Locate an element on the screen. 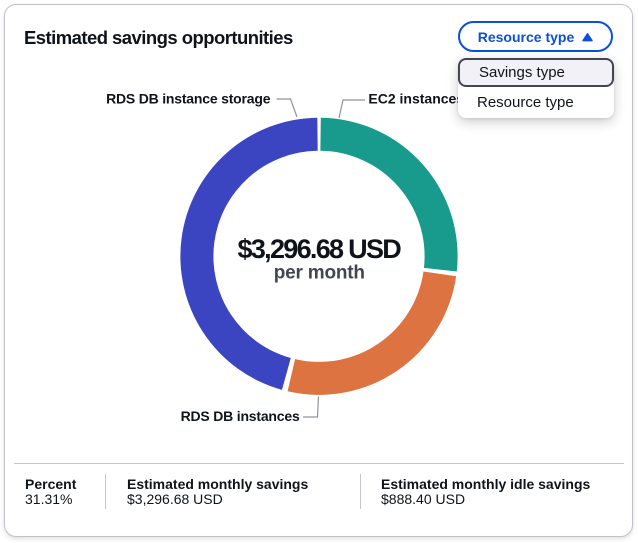 This screenshot has width=638, height=543. svg-text: RDS DB instances is located at coordinates (240, 416).